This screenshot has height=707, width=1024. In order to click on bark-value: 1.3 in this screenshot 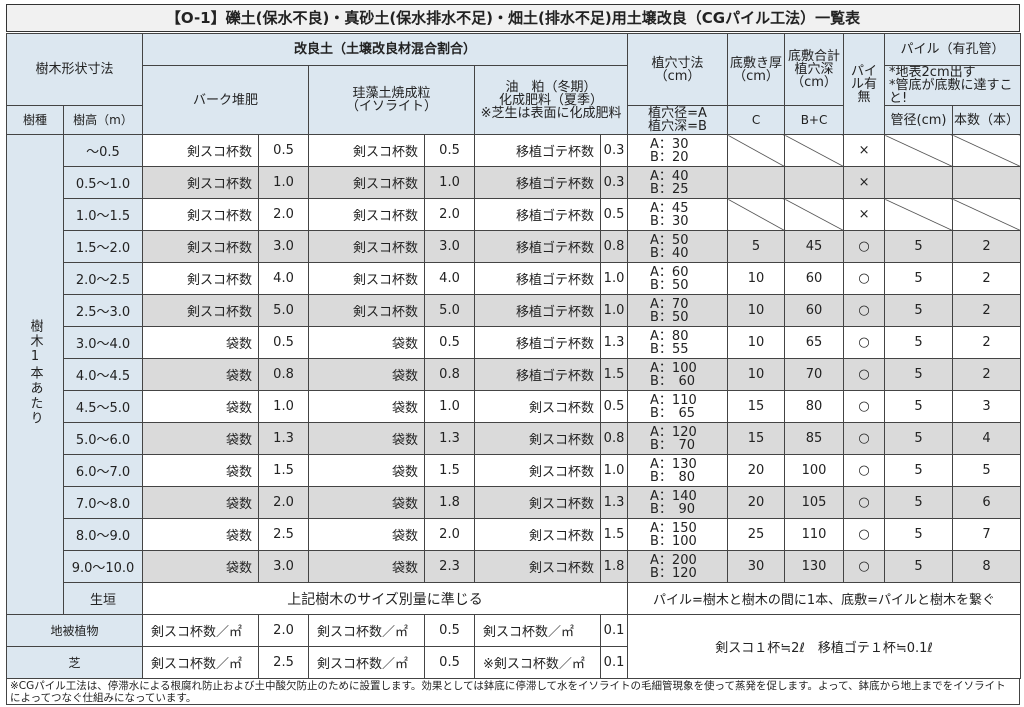, I will do `click(284, 438)`.